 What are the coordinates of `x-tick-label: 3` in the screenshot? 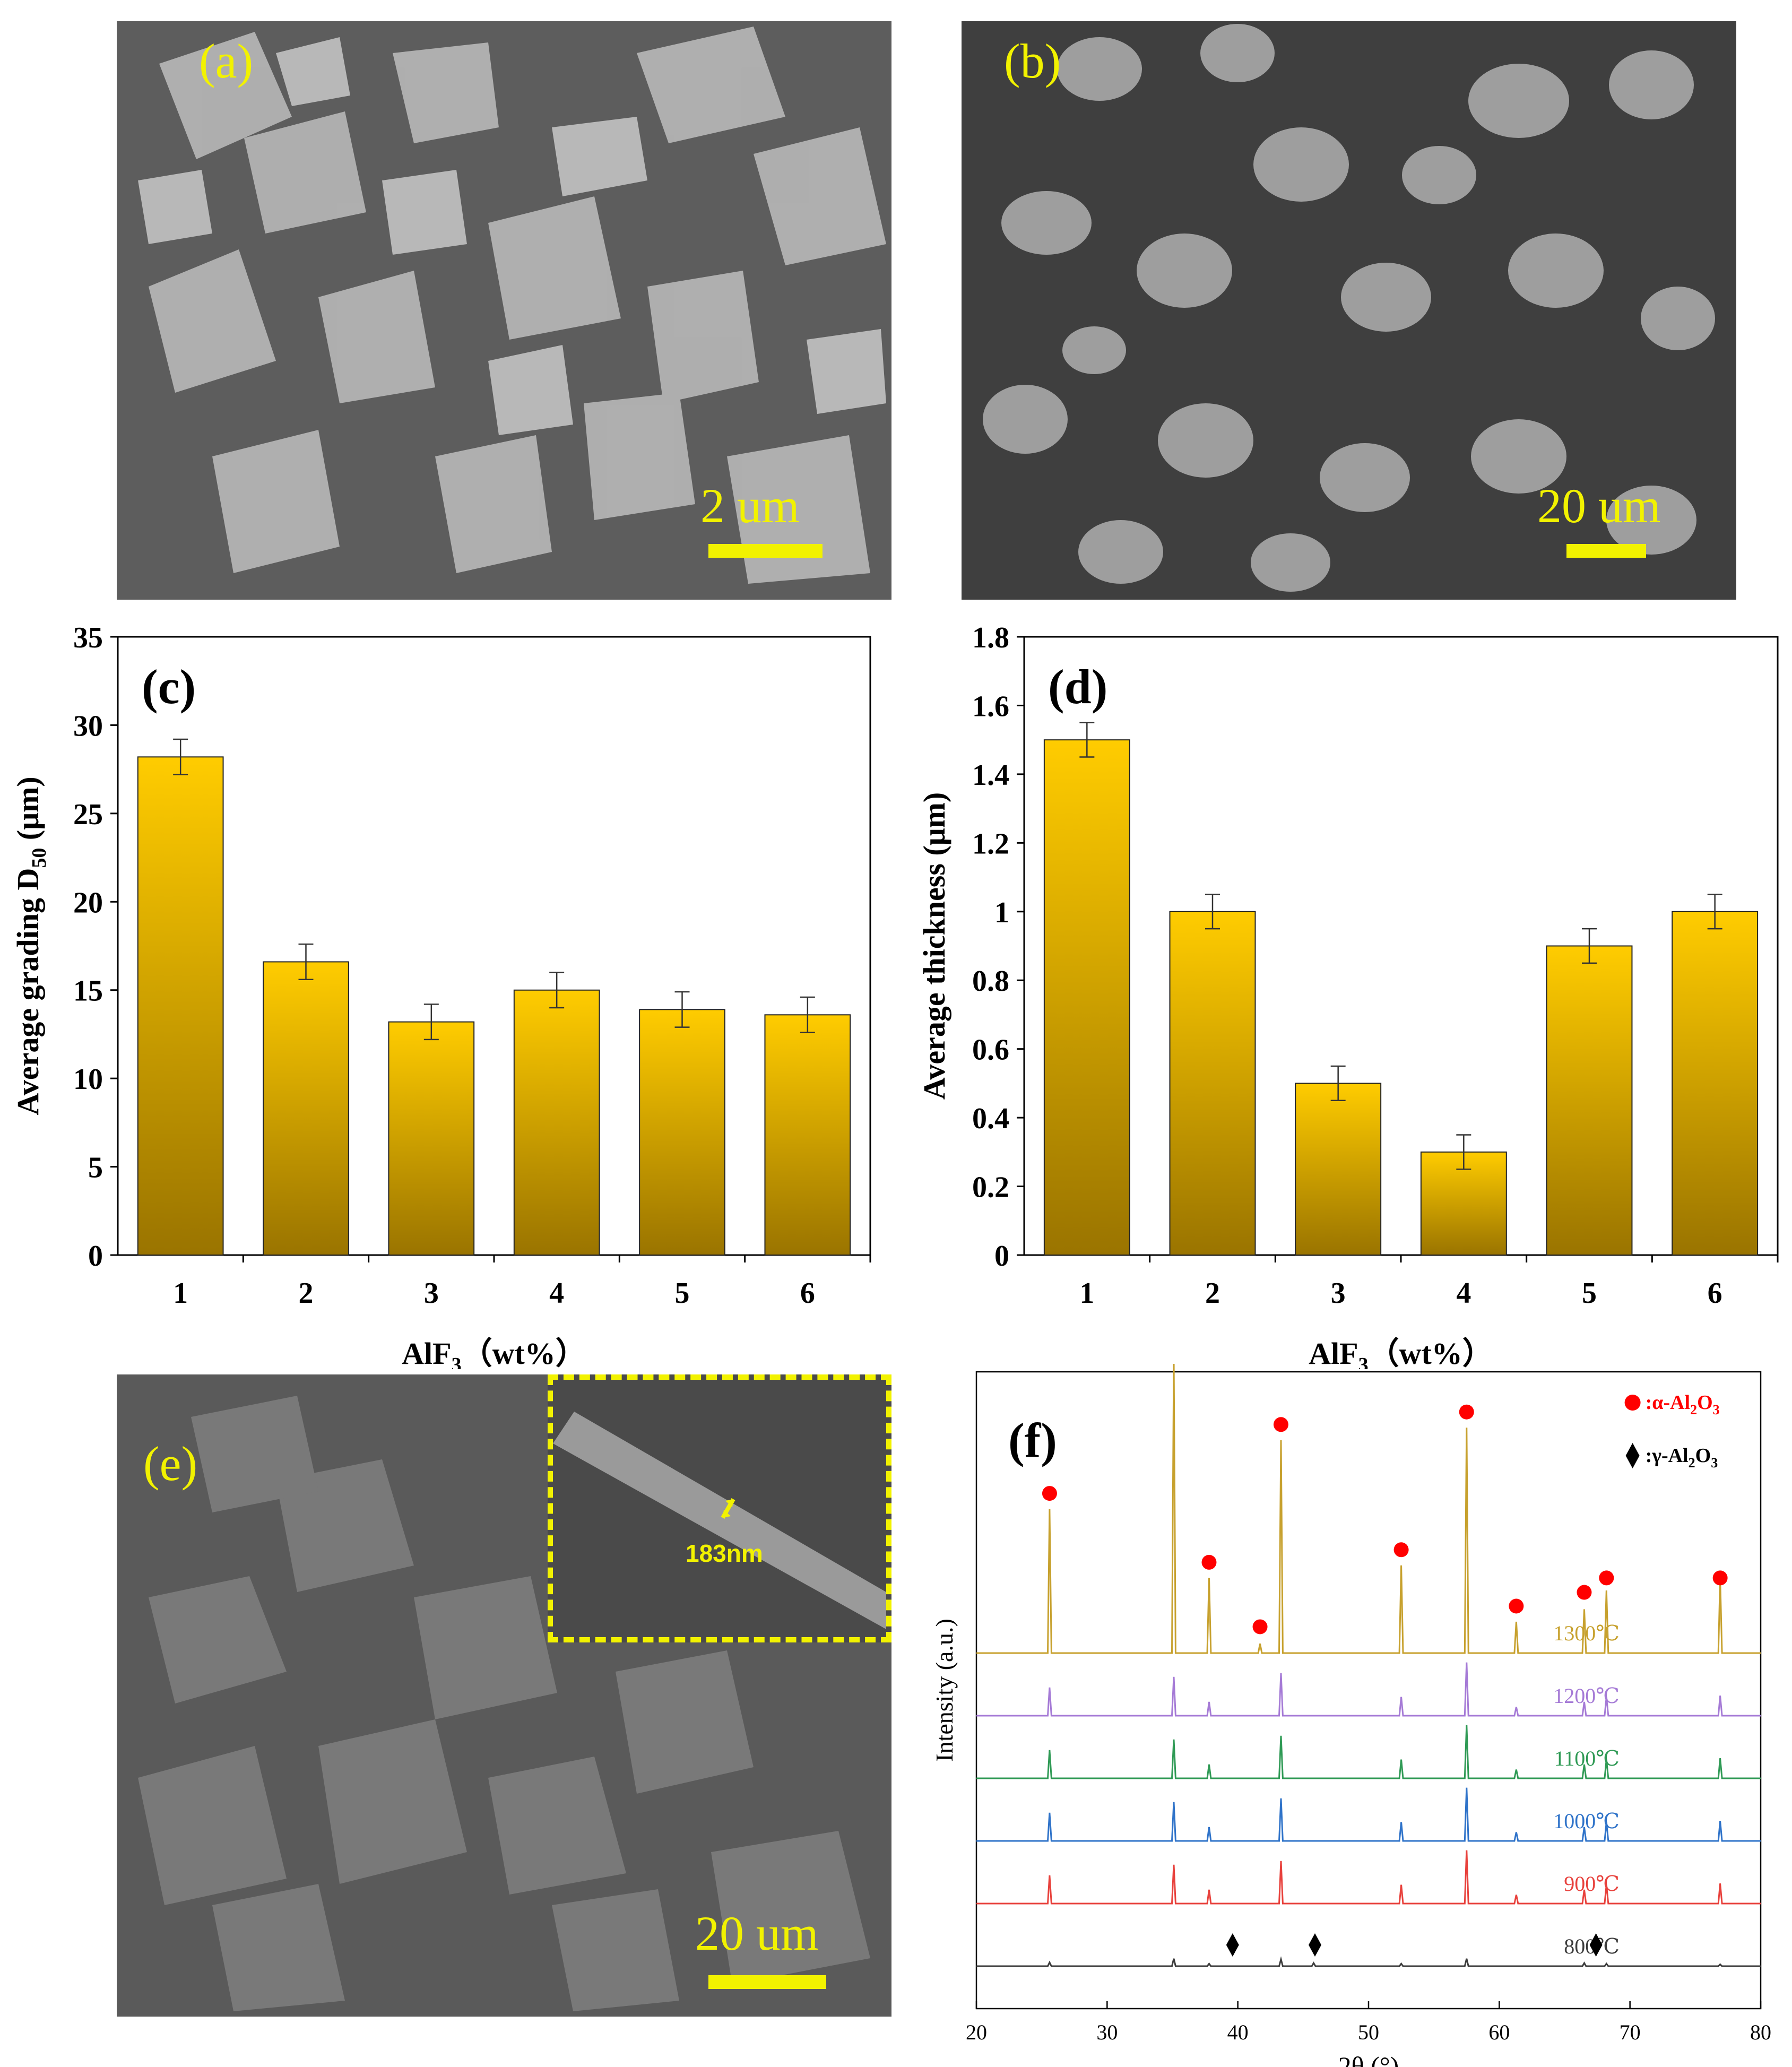 It's located at (1338, 1293).